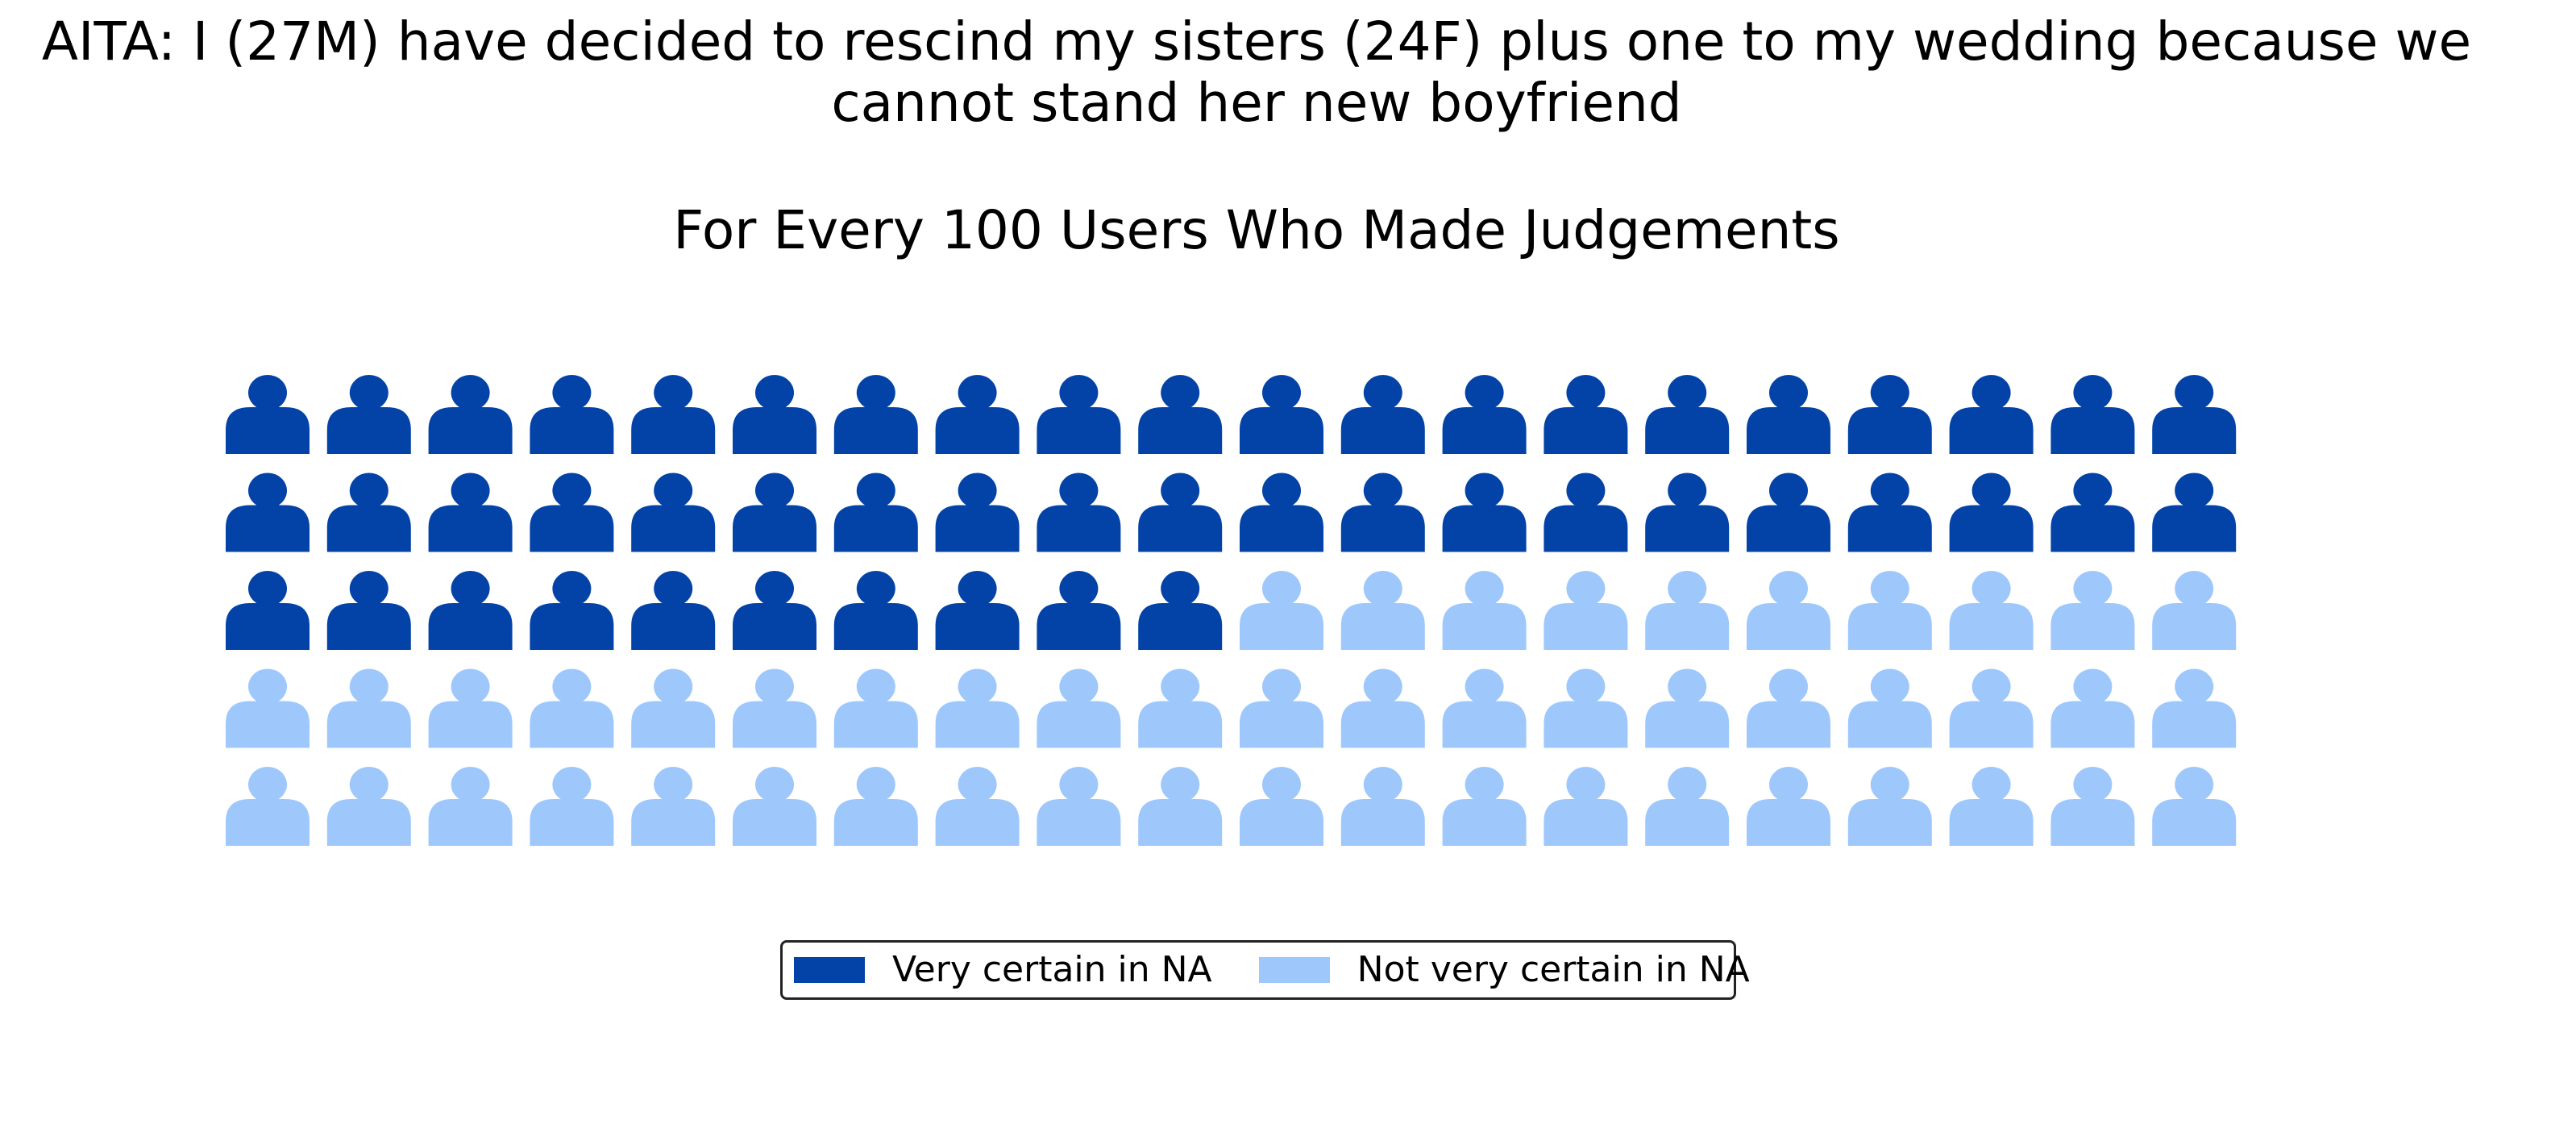 The height and width of the screenshot is (1124, 2576). What do you see at coordinates (1553, 969) in the screenshot?
I see `legend-label-not-very-certain: Not very certain in NA` at bounding box center [1553, 969].